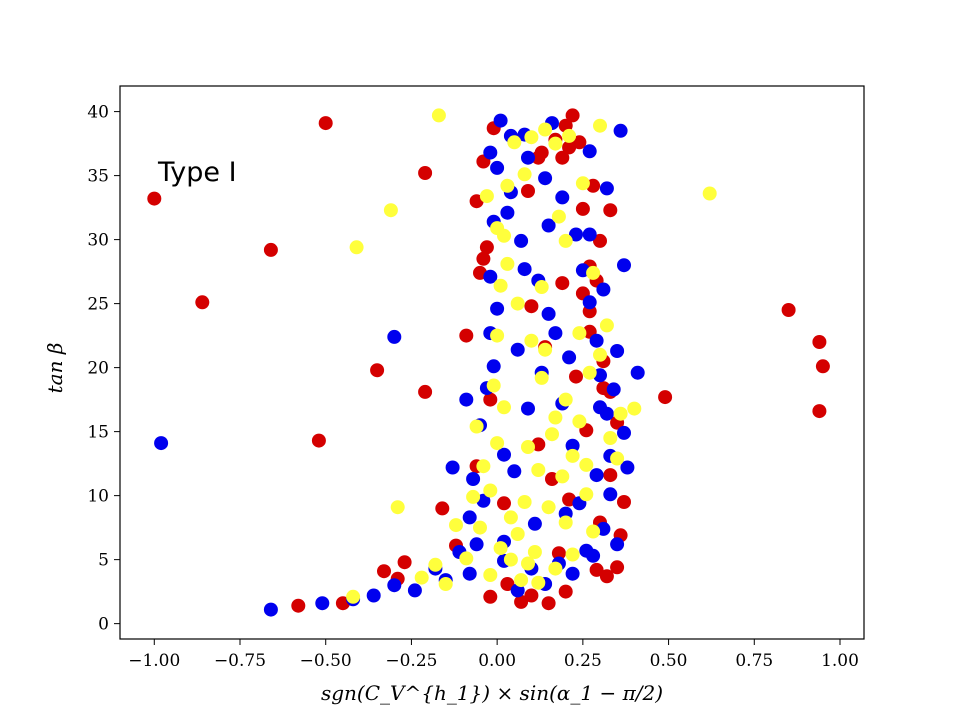  What do you see at coordinates (840, 661) in the screenshot?
I see `x-tick-label: 1.00` at bounding box center [840, 661].